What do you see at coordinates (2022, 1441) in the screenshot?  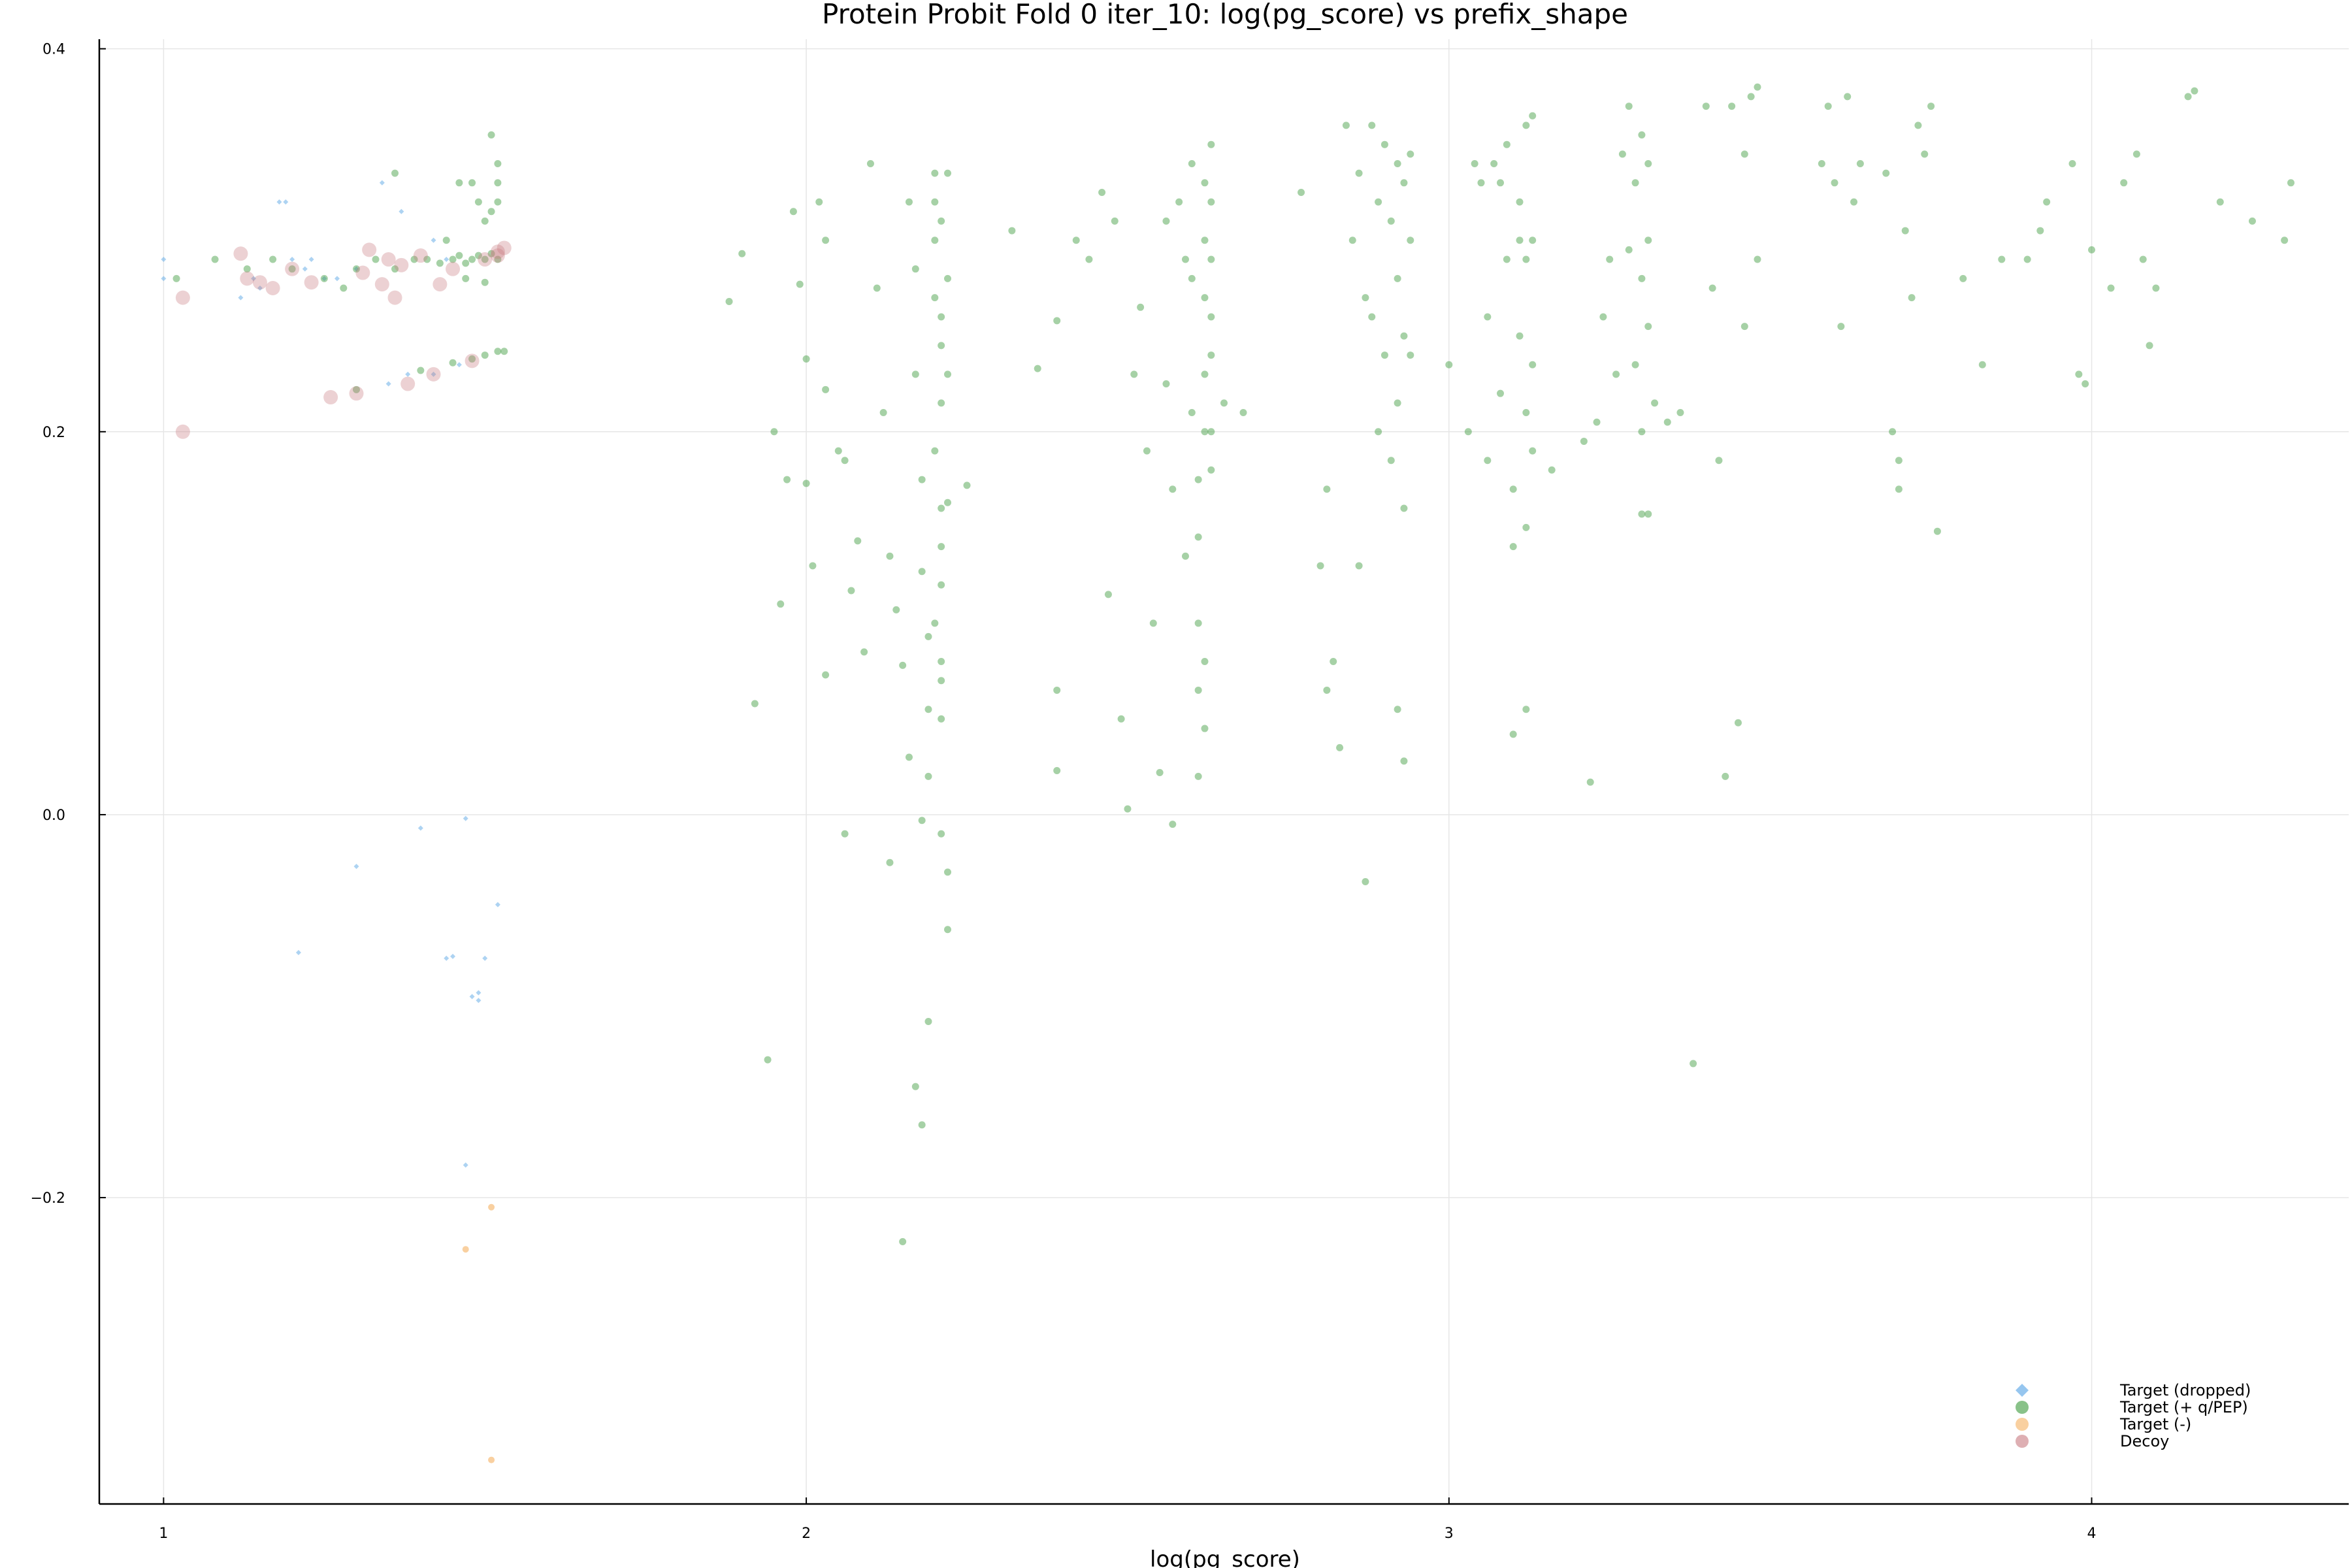 I see `legend-marker-decoy` at bounding box center [2022, 1441].